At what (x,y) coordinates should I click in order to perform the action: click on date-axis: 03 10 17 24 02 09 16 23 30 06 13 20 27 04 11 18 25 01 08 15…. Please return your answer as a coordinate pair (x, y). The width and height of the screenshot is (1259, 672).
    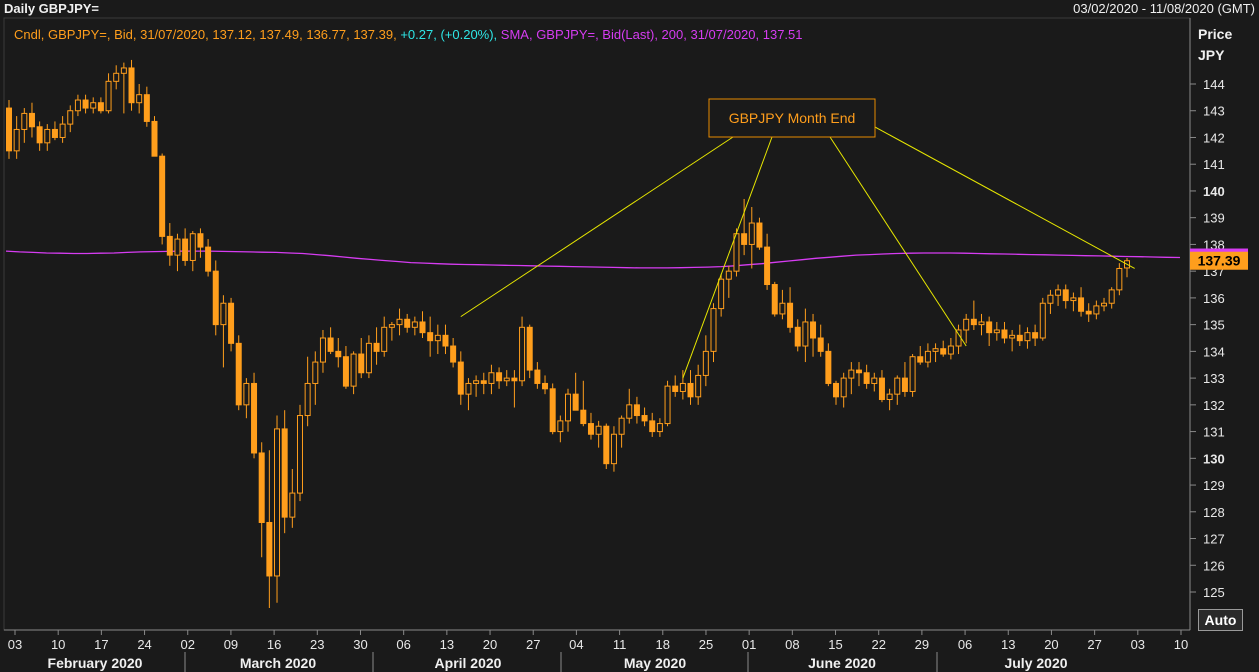
    Looking at the image, I should click on (597, 650).